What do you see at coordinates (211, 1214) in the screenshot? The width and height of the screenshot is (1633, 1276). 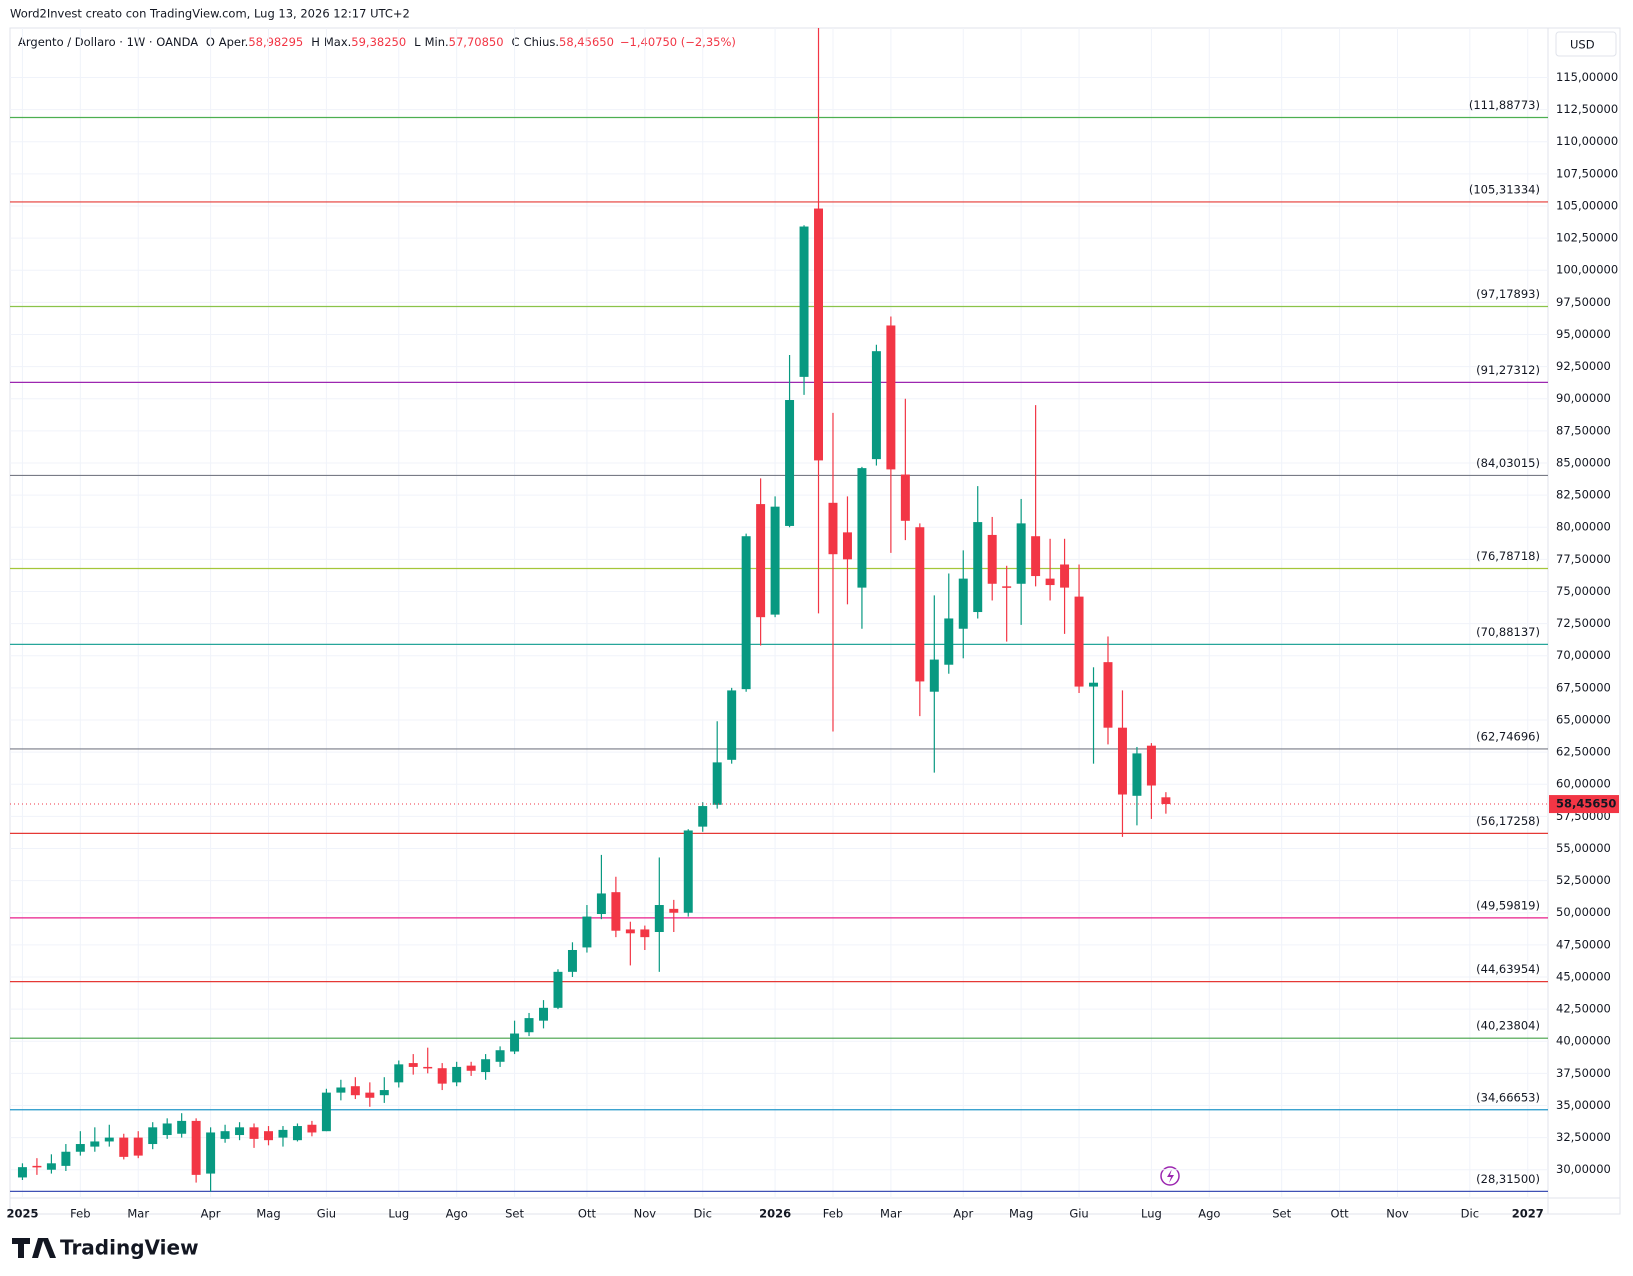 I see `x-tick-label: Apr` at bounding box center [211, 1214].